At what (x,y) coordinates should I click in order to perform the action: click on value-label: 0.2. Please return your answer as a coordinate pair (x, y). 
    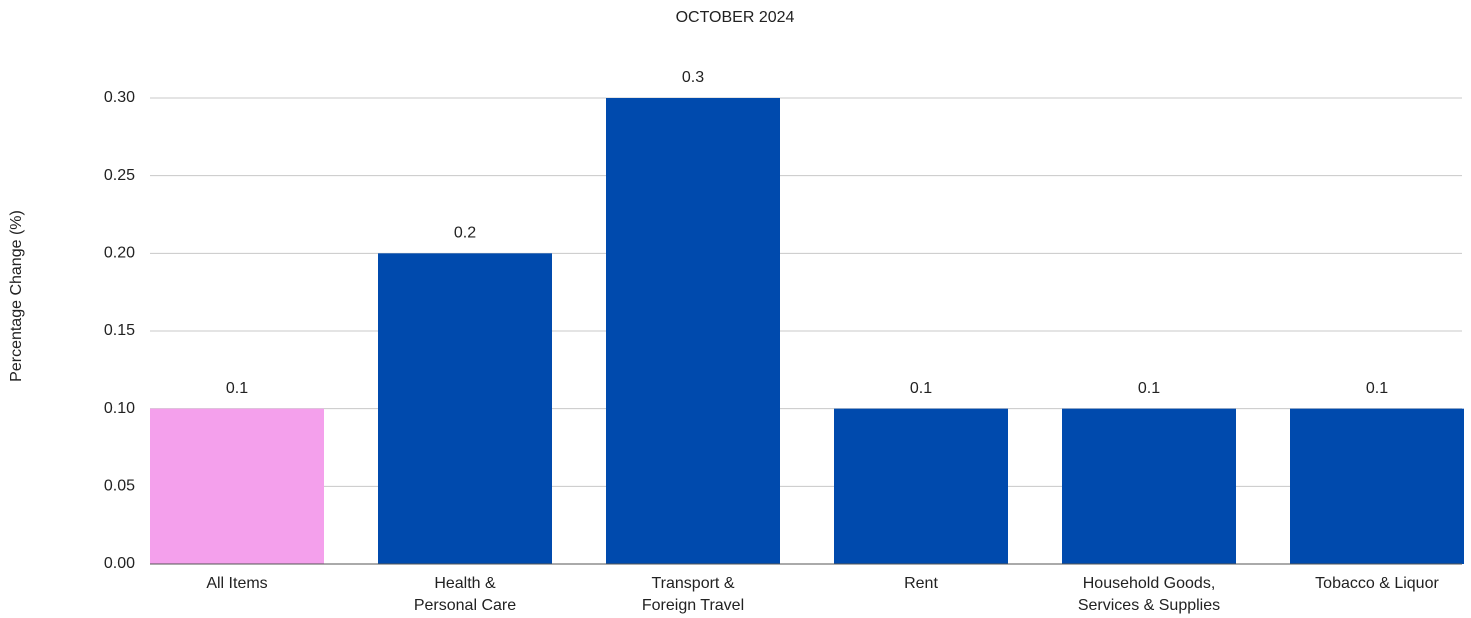
    Looking at the image, I should click on (465, 233).